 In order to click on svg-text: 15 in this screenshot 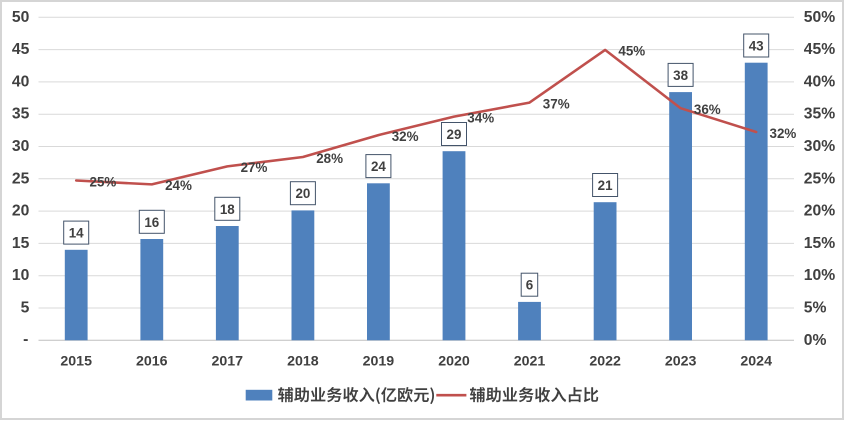, I will do `click(21, 243)`.